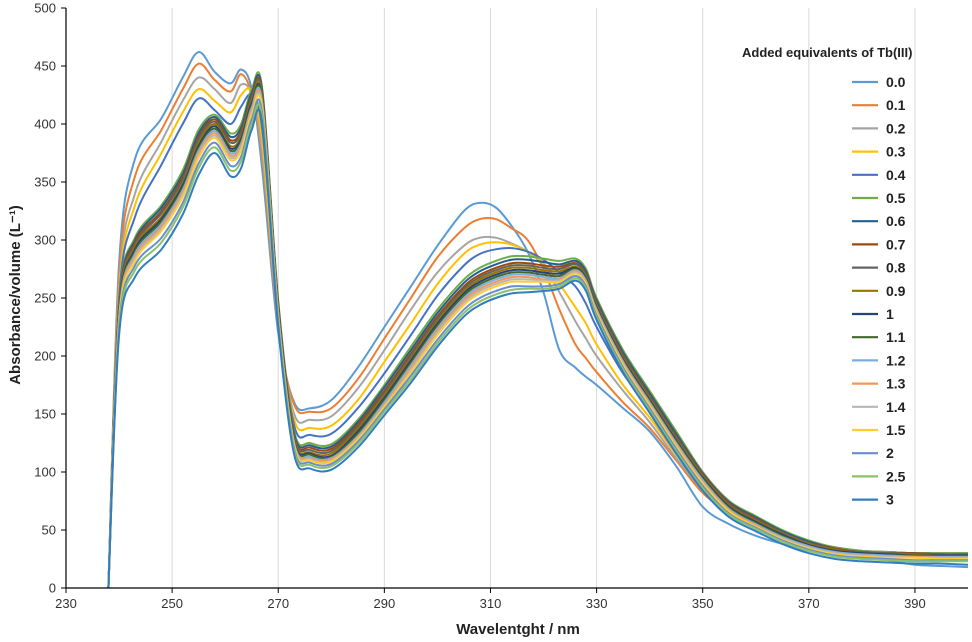  What do you see at coordinates (890, 453) in the screenshot?
I see `legend-label-2: 2` at bounding box center [890, 453].